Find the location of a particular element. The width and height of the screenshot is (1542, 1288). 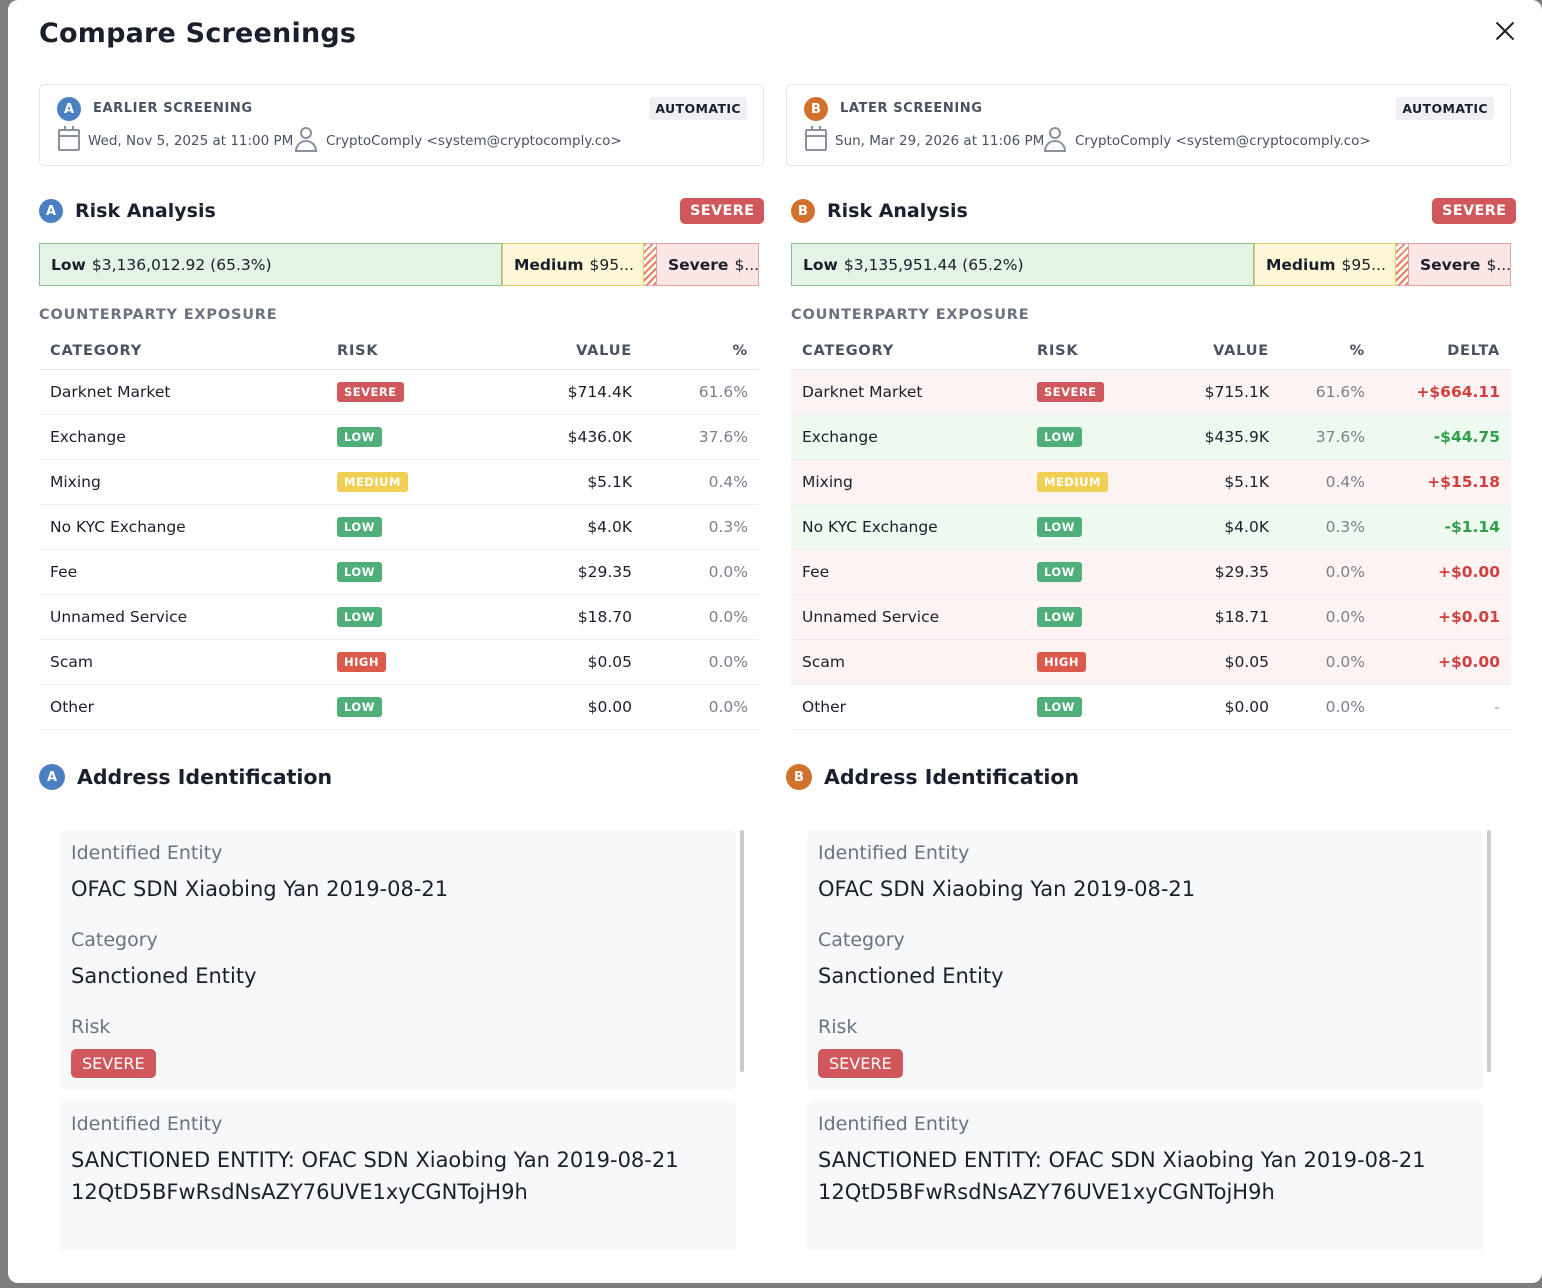

table-row: Scam HIGH $0.05 0.0% is located at coordinates (399, 662).